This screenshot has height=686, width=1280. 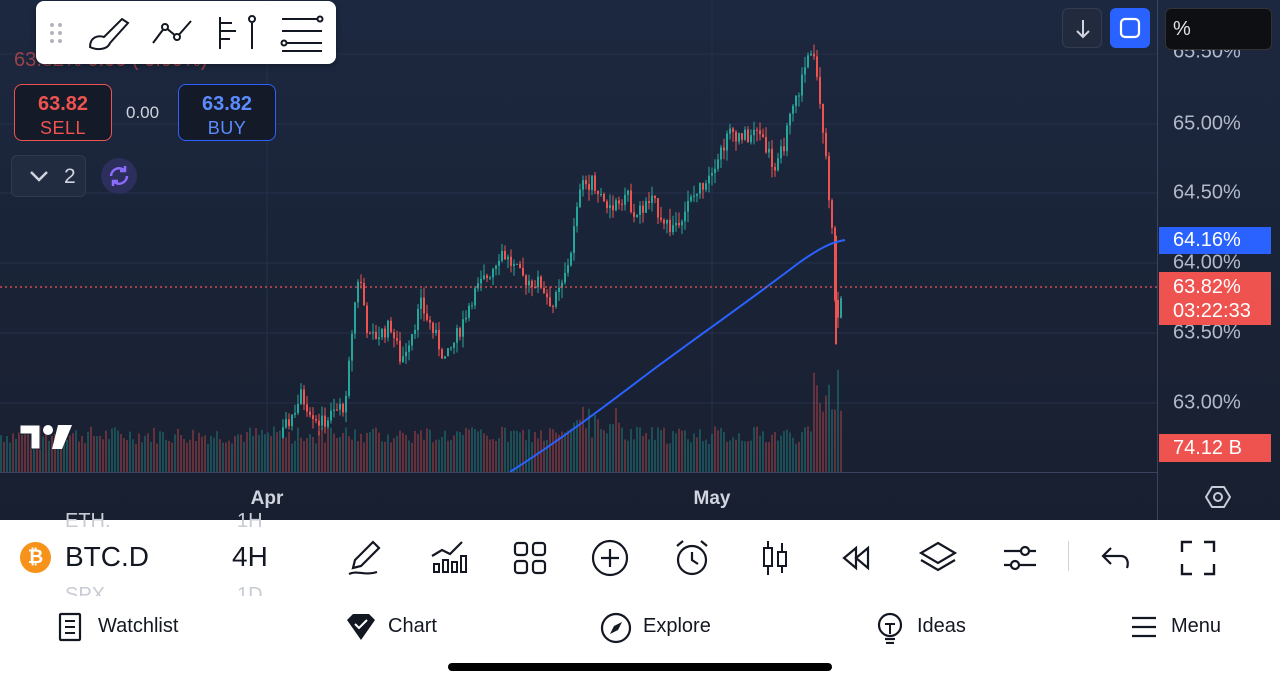 I want to click on volume-tag: 74.12 B, so click(x=1215, y=448).